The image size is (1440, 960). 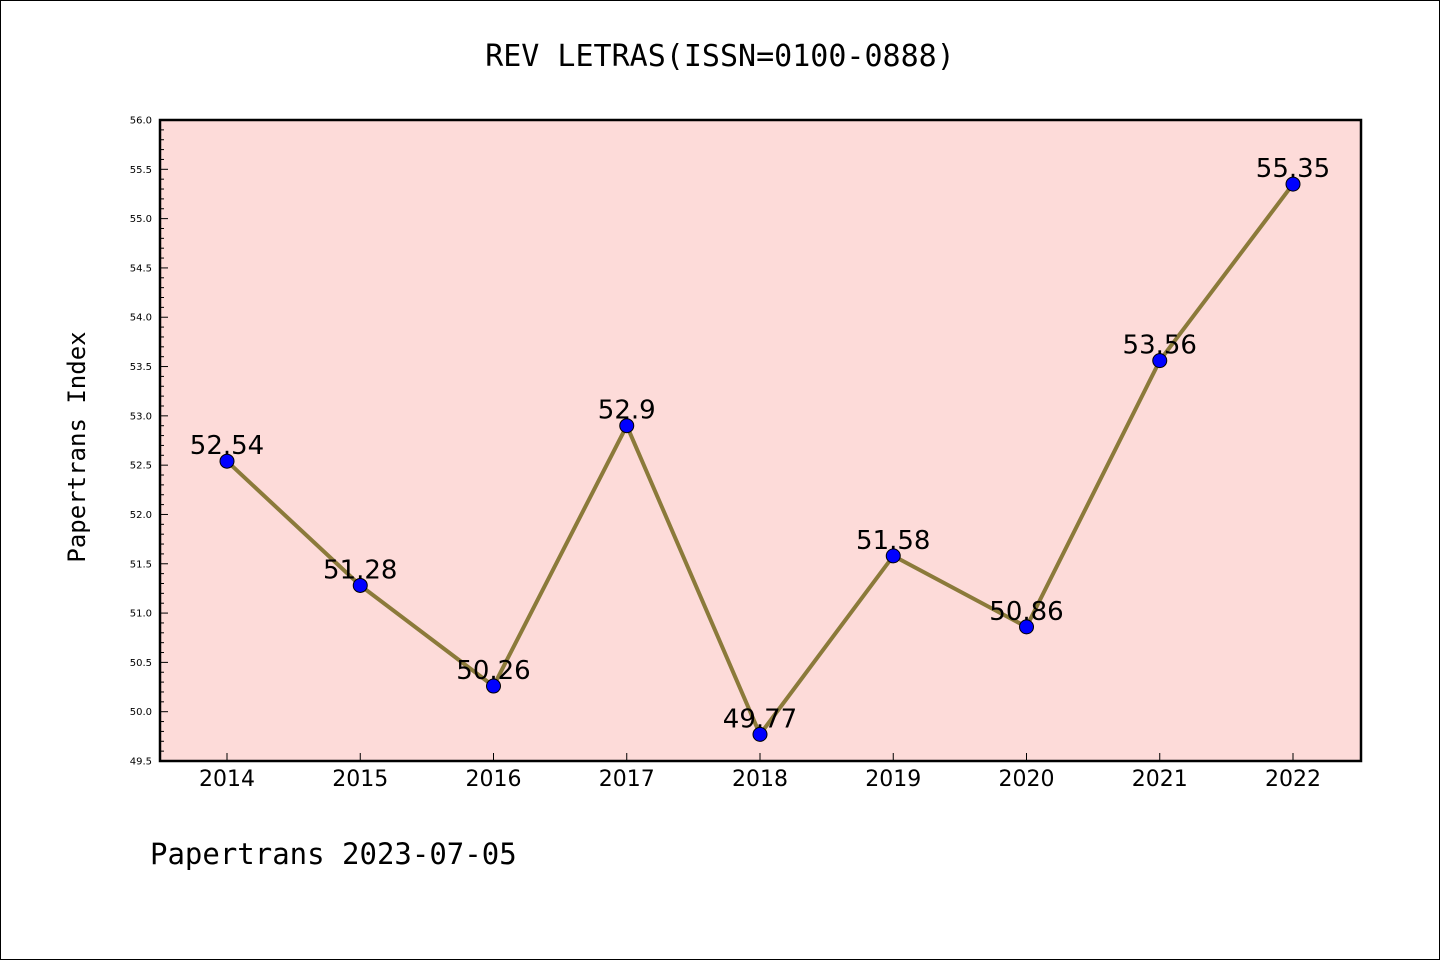 I want to click on y-tick-label: 53.5, so click(x=141, y=367).